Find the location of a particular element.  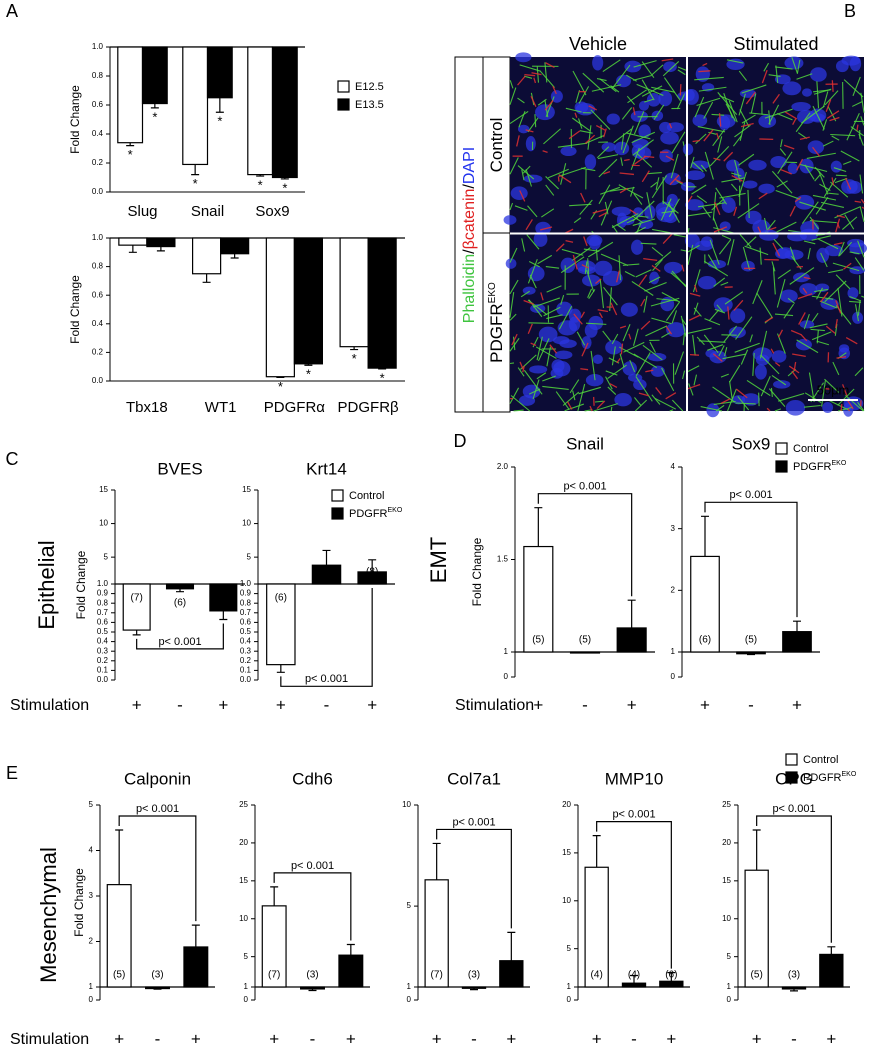

panel-label: A is located at coordinates (12, 11).